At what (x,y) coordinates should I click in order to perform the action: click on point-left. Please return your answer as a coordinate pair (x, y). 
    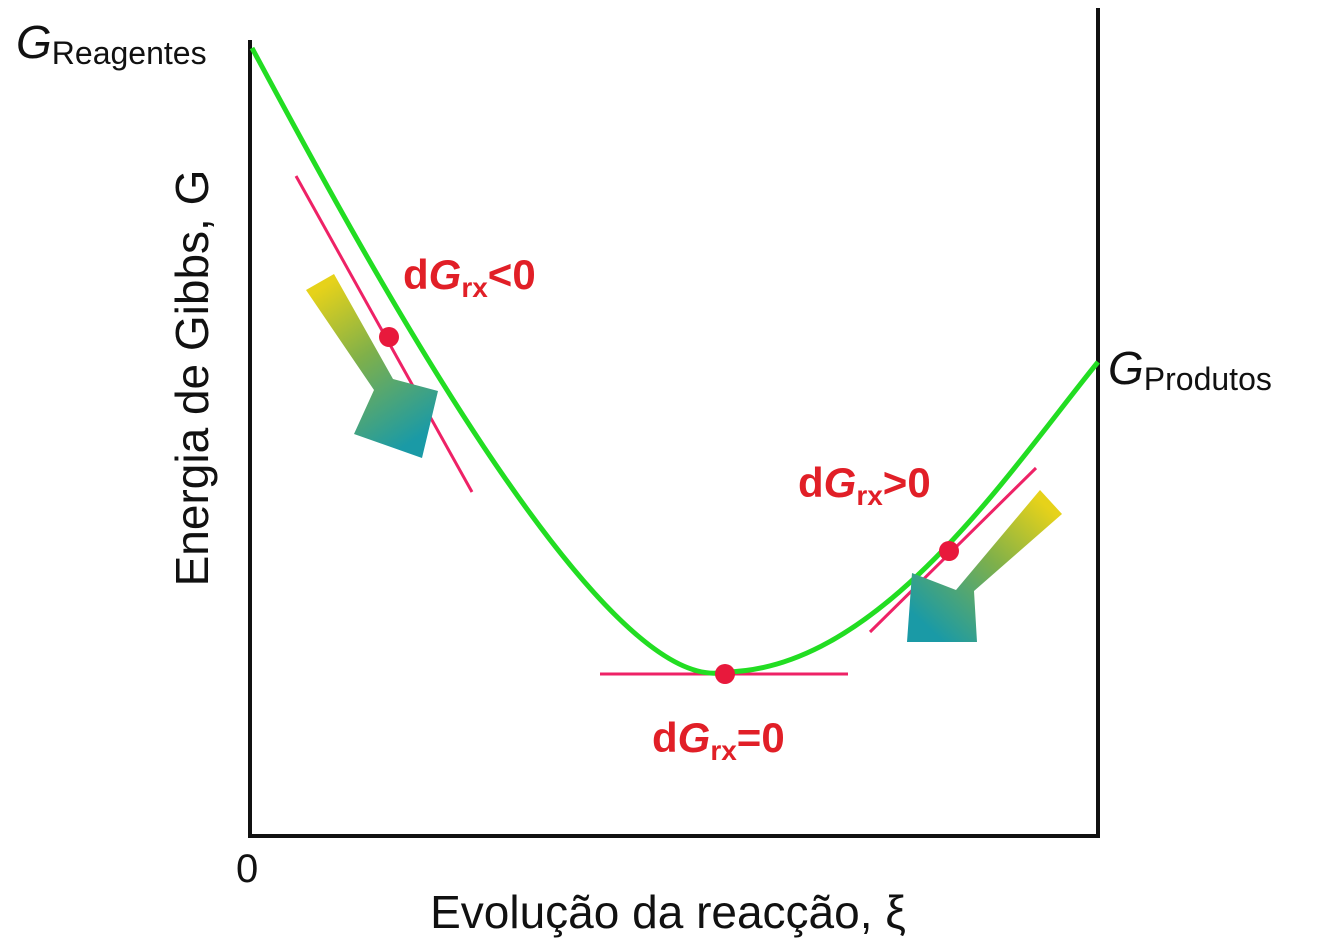
    Looking at the image, I should click on (389, 337).